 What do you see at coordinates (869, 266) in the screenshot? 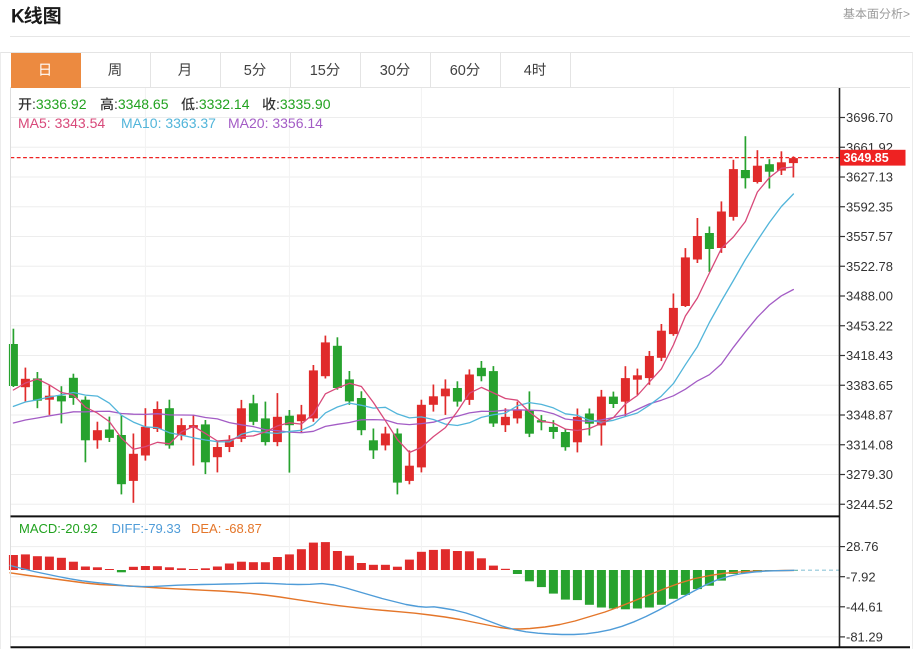
I see `svg-text: 3522.78` at bounding box center [869, 266].